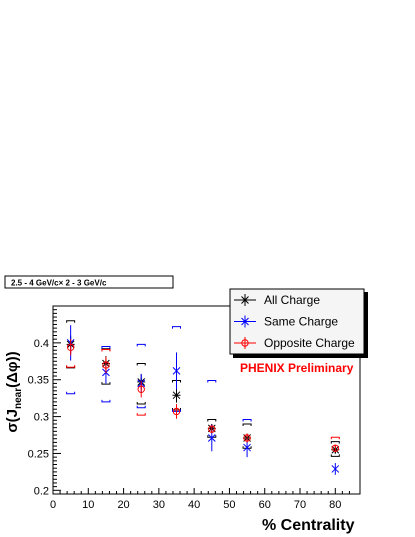  I want to click on legend-label: Same Charge, so click(301, 322).